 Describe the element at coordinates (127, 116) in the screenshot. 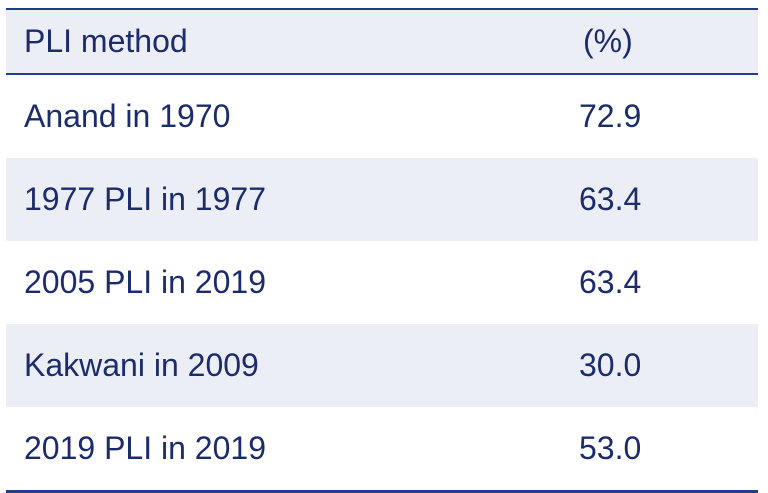

I see `row-method: Anand in 1970` at that location.